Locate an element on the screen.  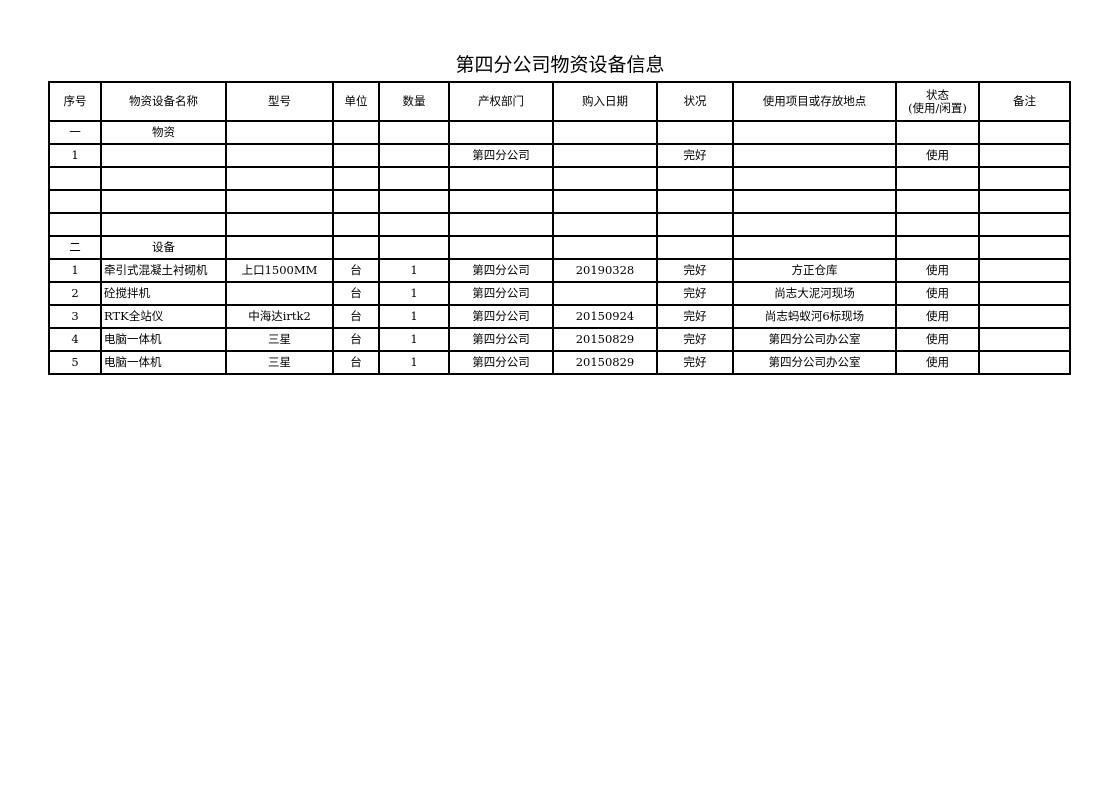
cell-loc: 尚志大泥河现场 is located at coordinates (814, 293).